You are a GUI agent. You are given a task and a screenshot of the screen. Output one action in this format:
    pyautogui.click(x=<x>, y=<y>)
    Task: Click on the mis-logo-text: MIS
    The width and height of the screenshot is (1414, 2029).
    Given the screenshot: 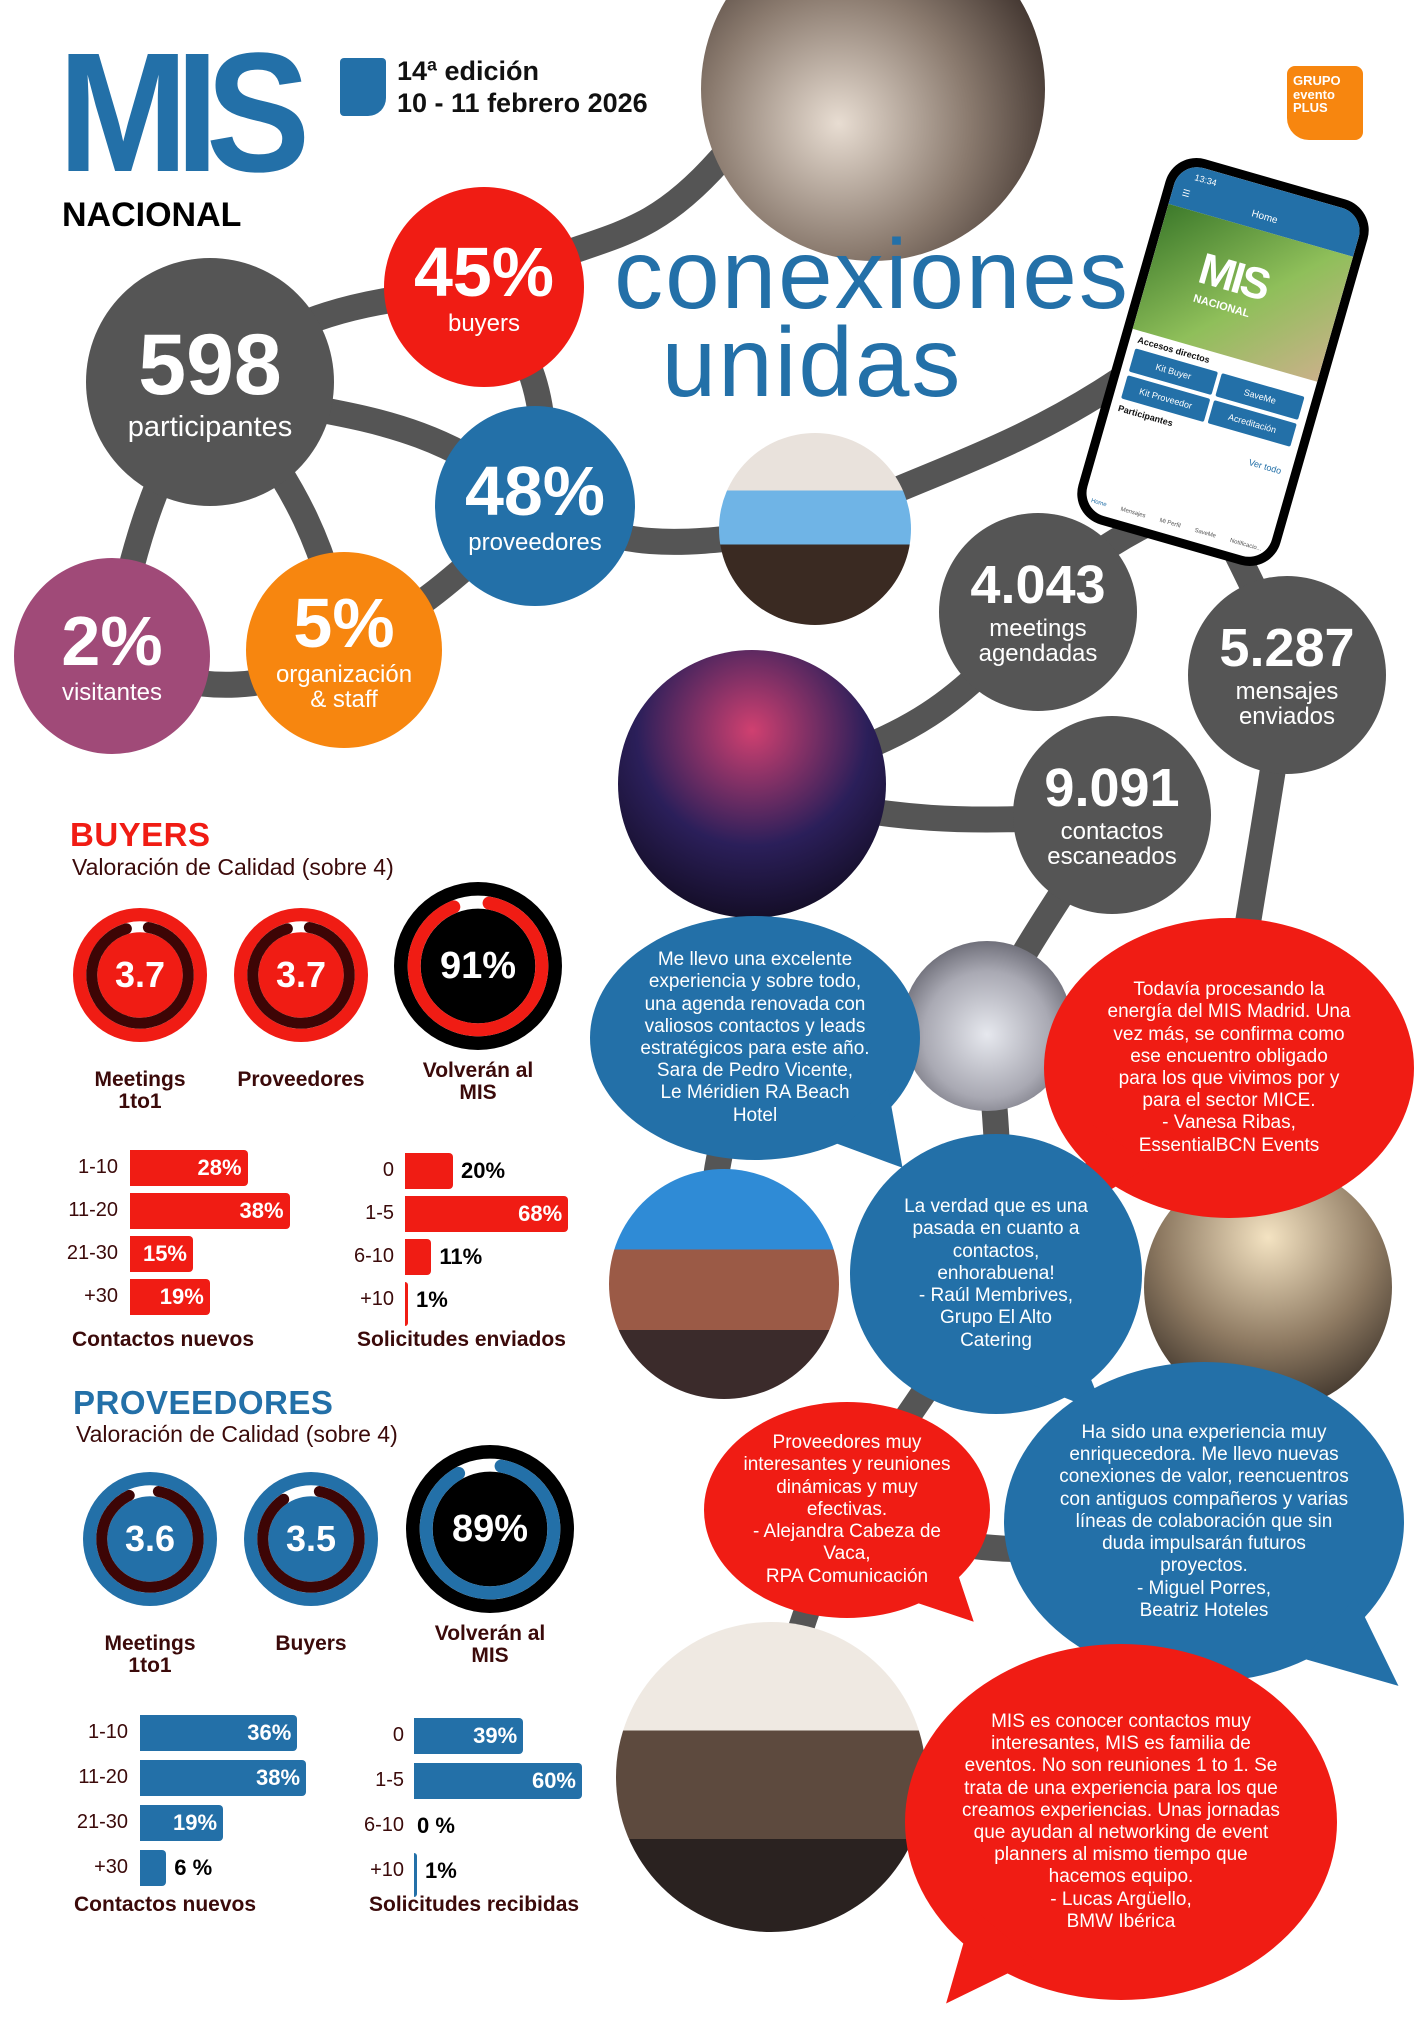 What is the action you would take?
    pyautogui.click(x=184, y=113)
    